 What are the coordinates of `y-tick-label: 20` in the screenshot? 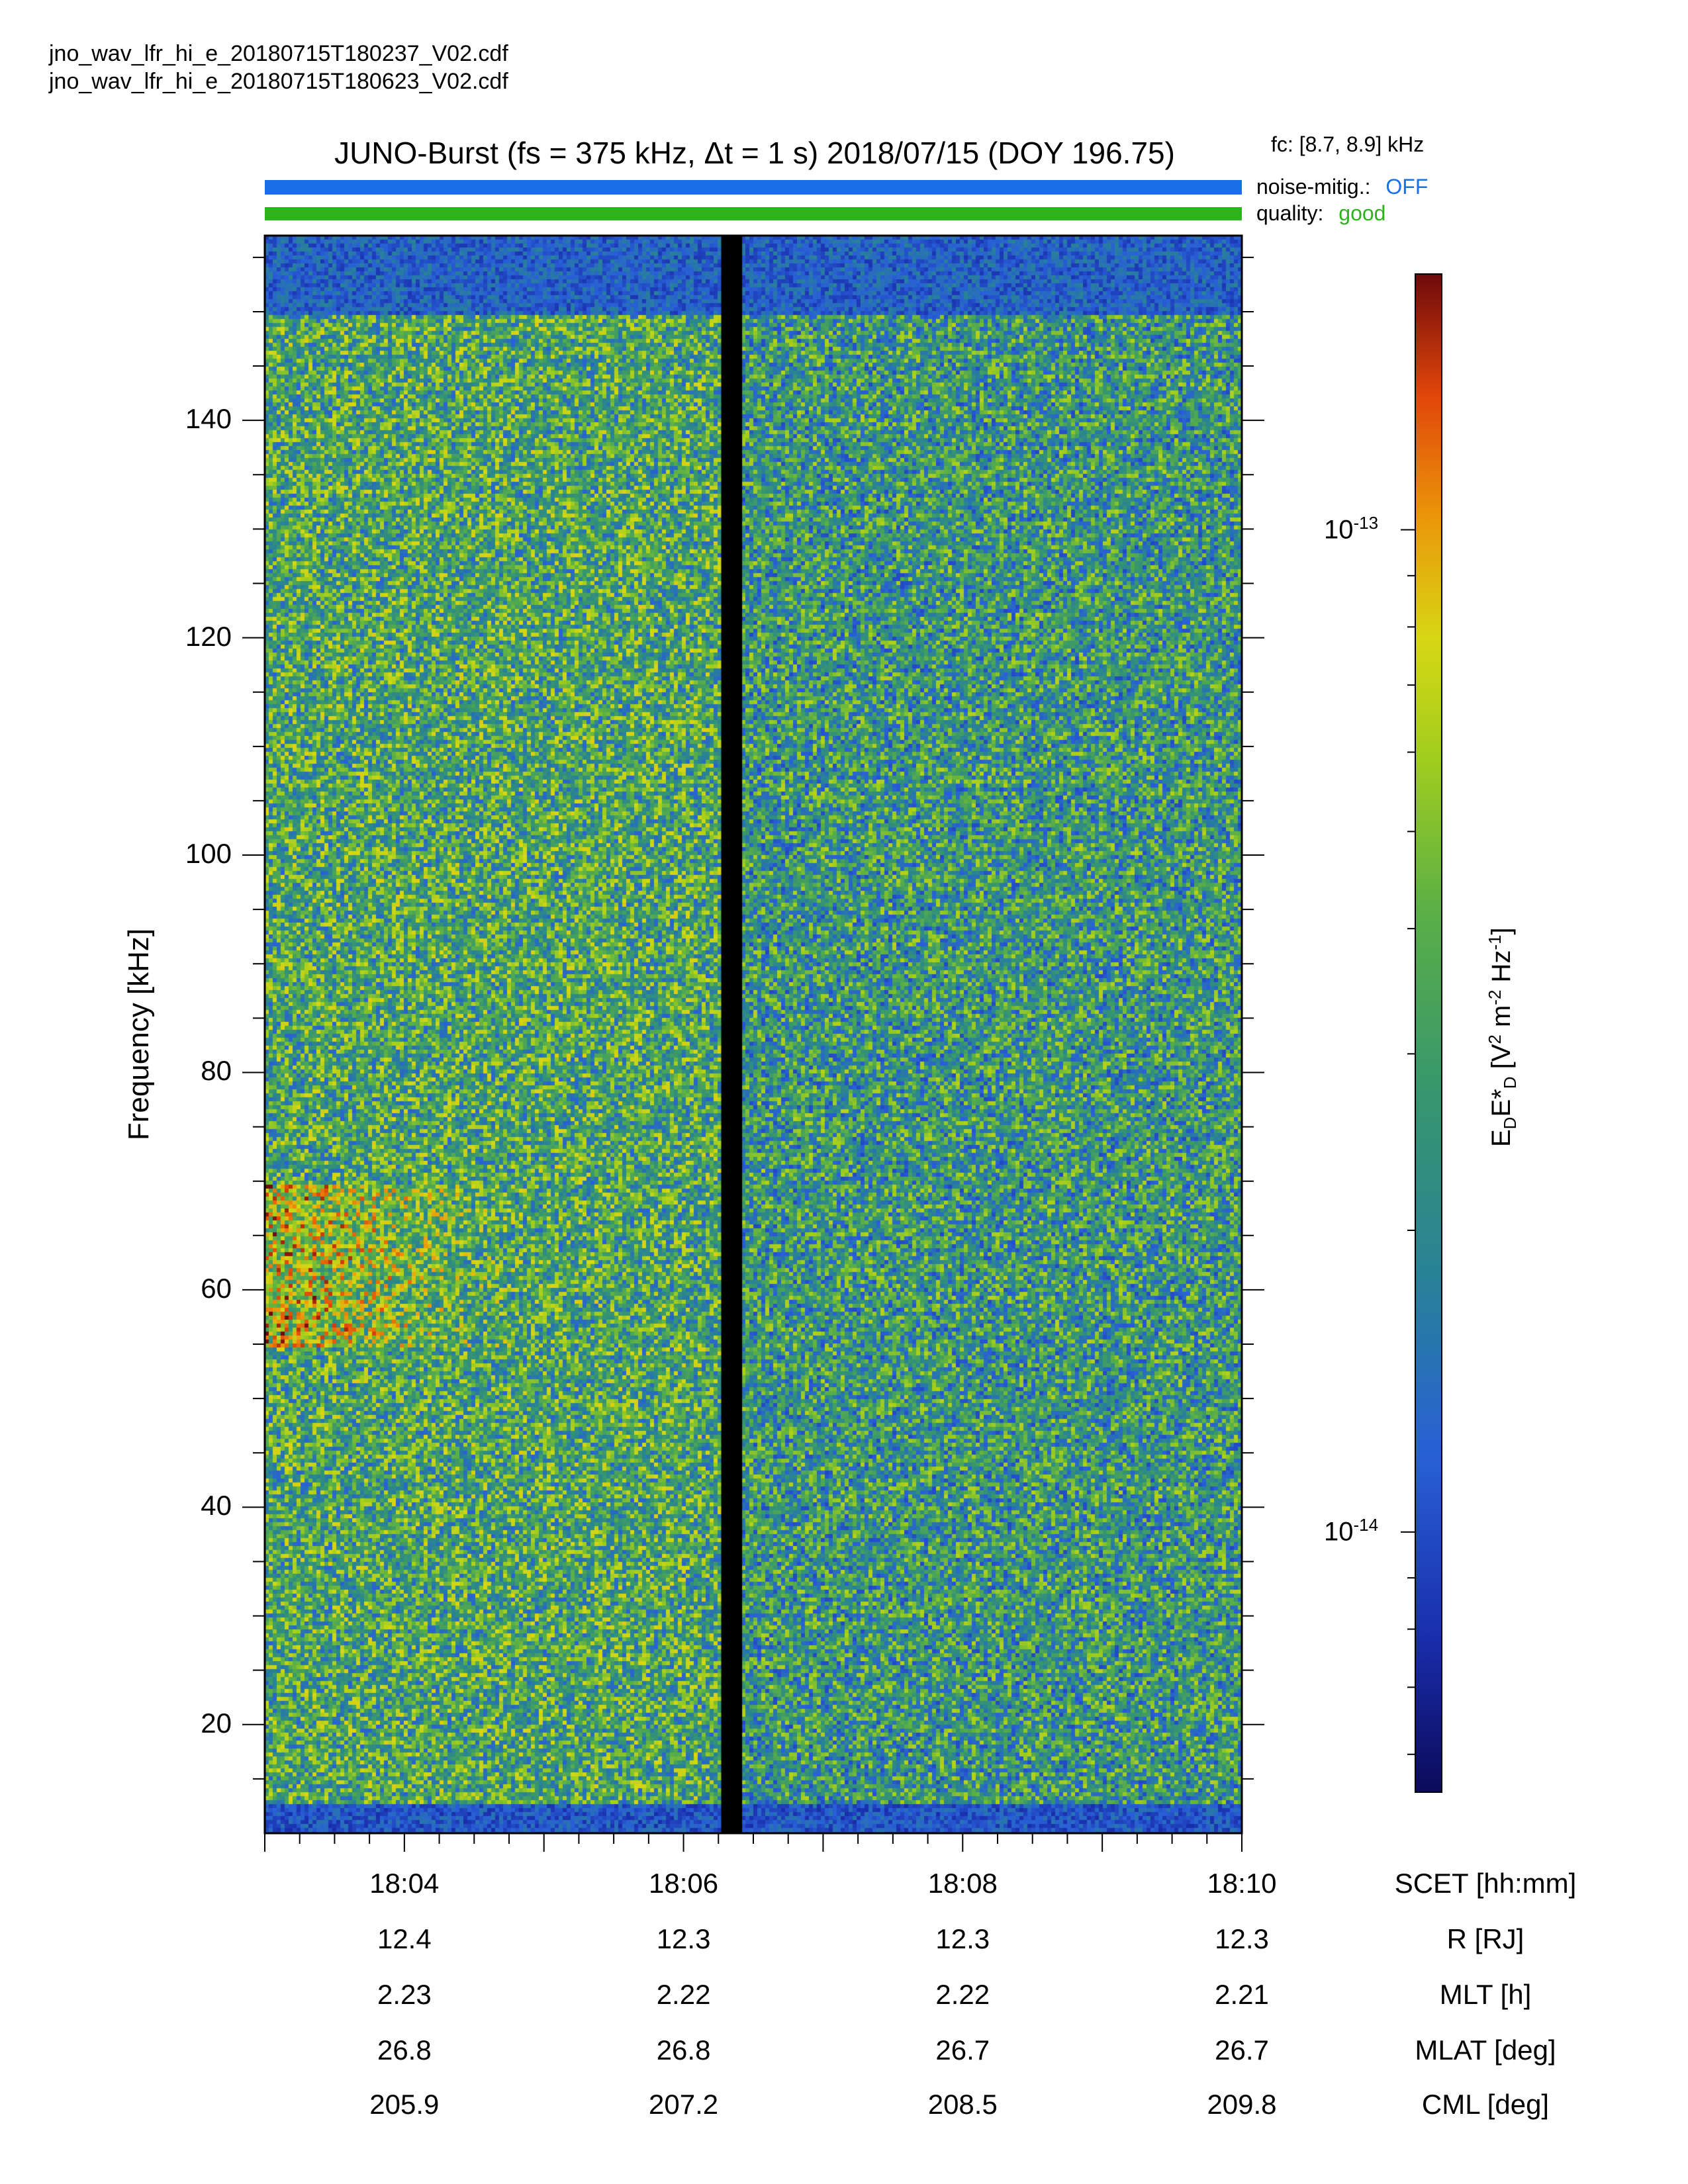 It's located at (216, 1723).